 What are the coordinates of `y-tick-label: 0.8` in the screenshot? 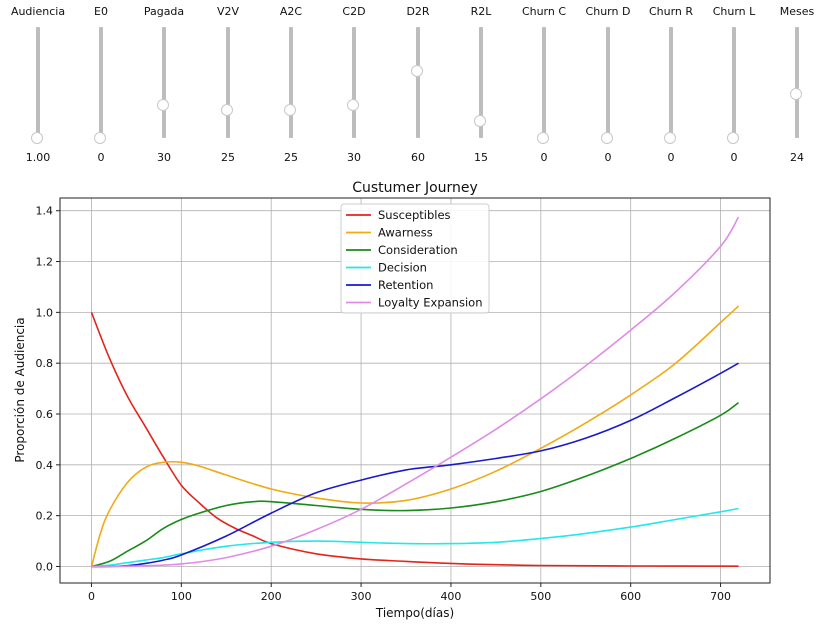 It's located at (45, 363).